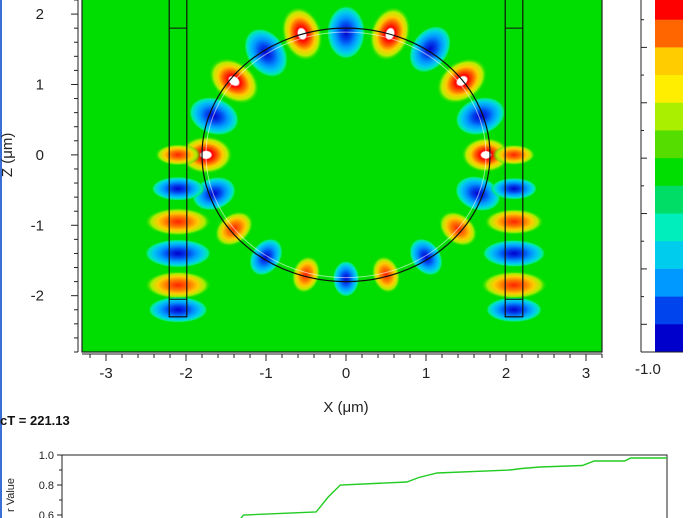  I want to click on y-tick-label: -2, so click(37, 296).